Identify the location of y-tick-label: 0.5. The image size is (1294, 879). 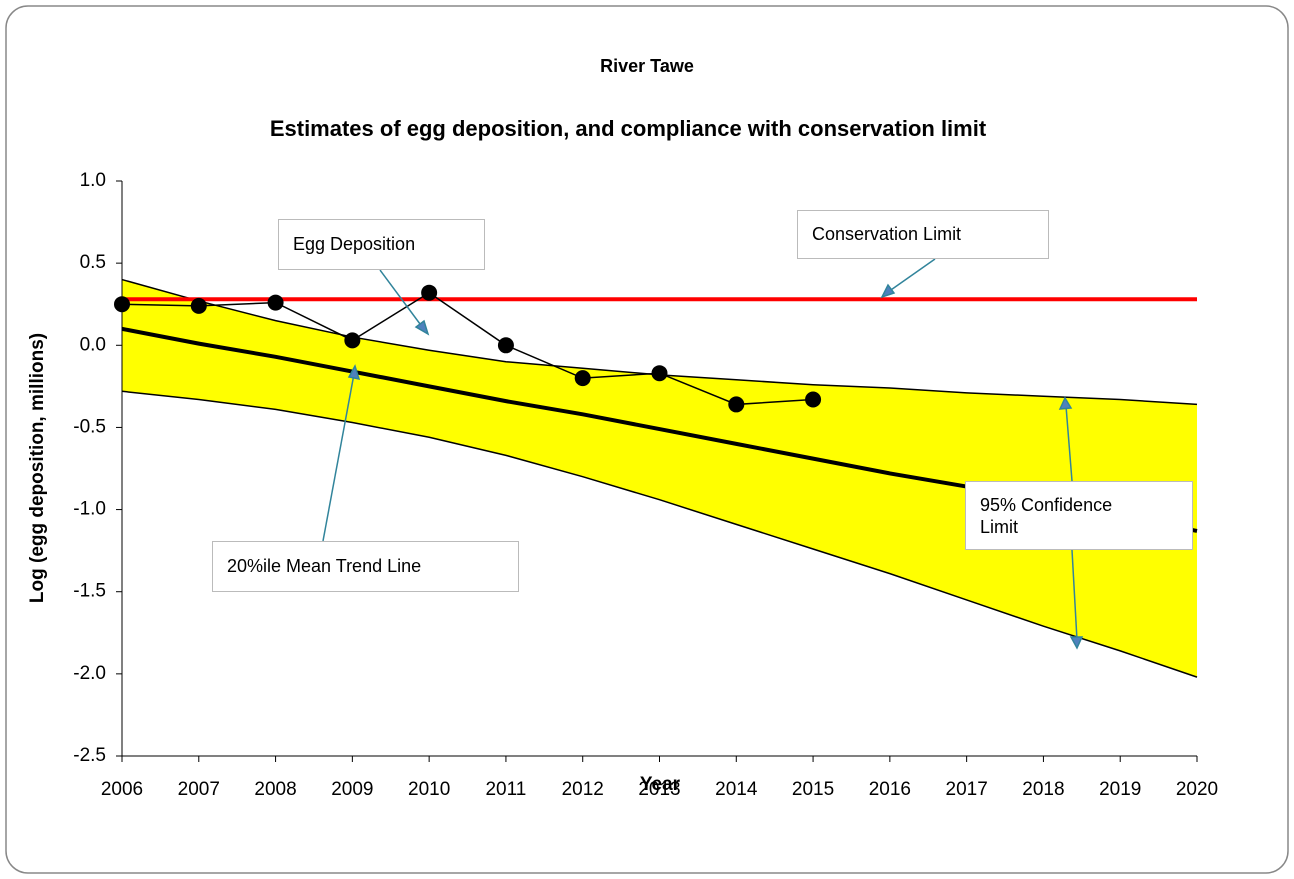
(93, 262).